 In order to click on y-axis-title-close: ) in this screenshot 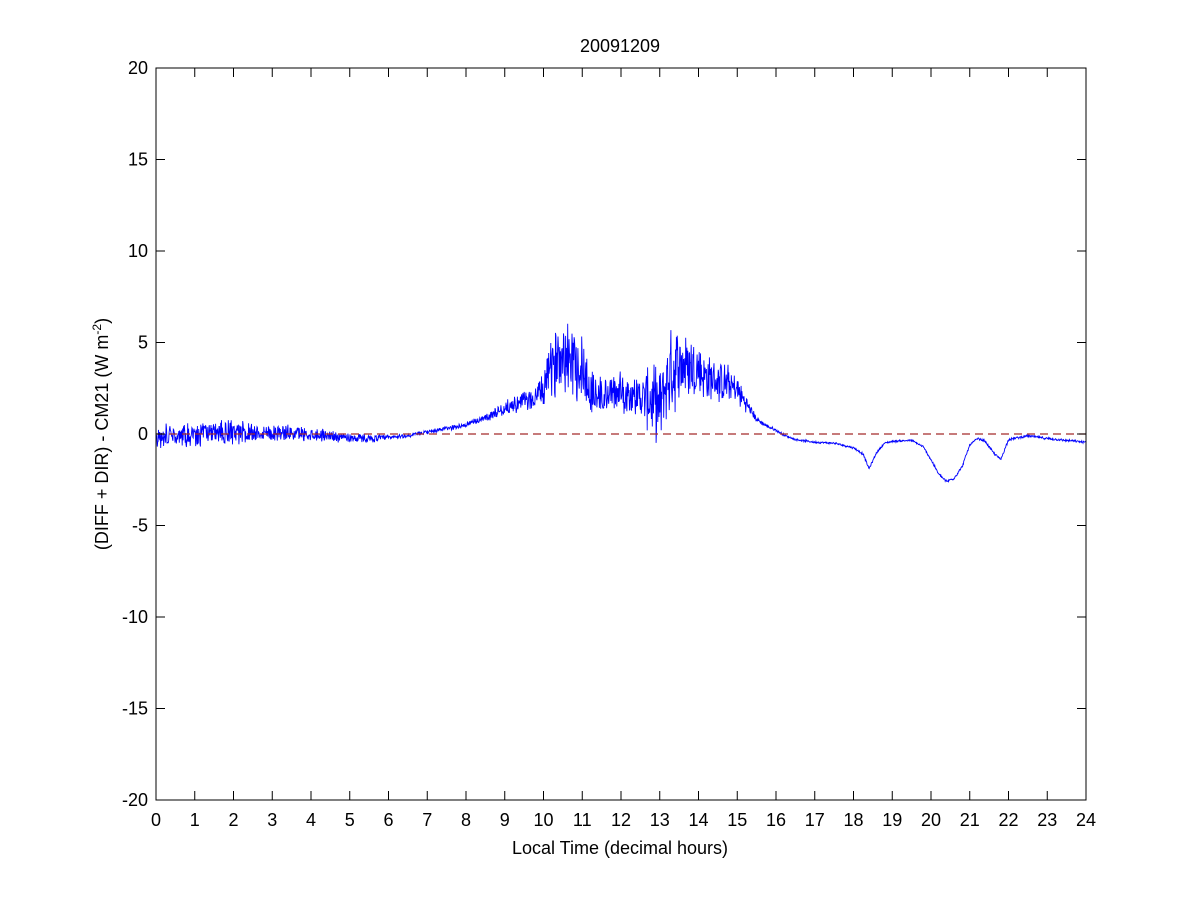, I will do `click(102, 321)`.